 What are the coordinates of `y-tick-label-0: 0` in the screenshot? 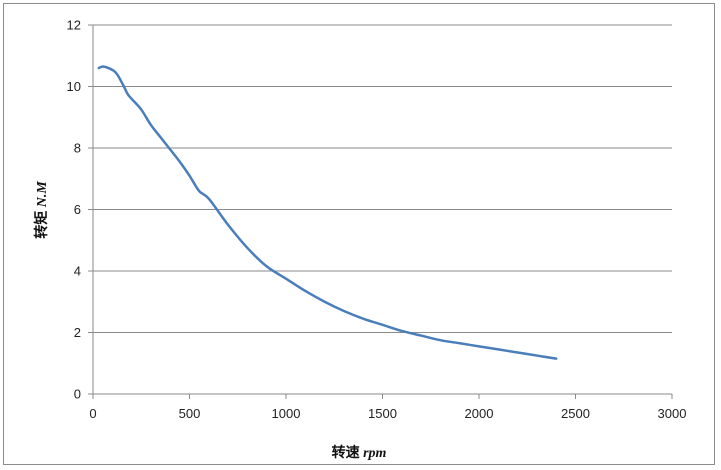 It's located at (77, 394).